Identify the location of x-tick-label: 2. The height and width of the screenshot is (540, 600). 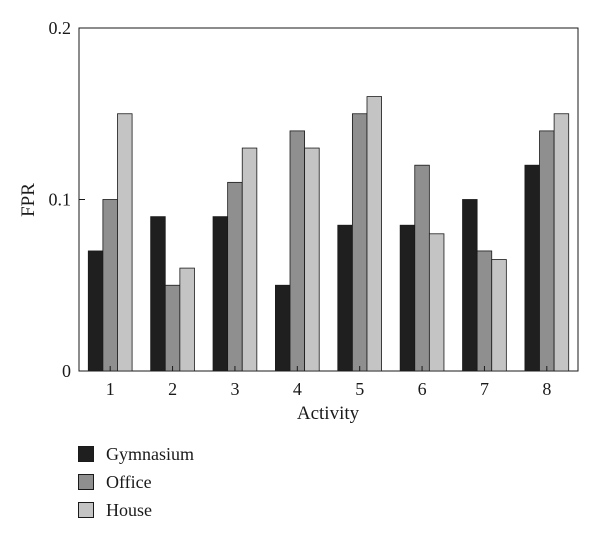
(172, 389).